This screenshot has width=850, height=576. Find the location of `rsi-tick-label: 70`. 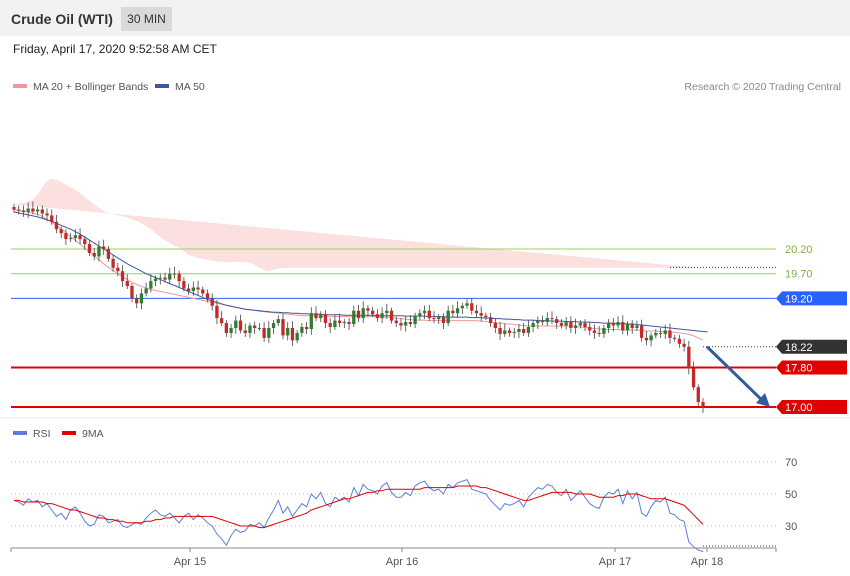

rsi-tick-label: 70 is located at coordinates (791, 463).